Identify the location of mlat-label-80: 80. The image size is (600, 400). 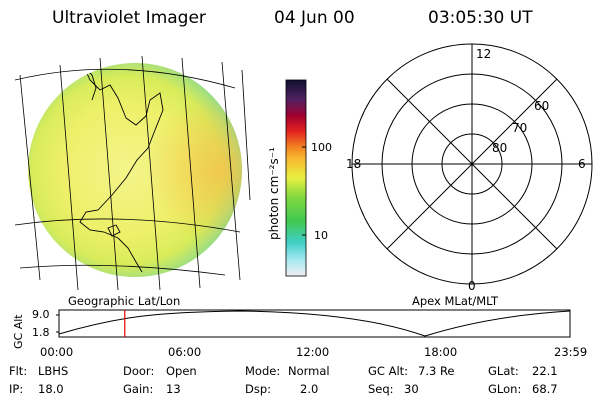
(499, 148).